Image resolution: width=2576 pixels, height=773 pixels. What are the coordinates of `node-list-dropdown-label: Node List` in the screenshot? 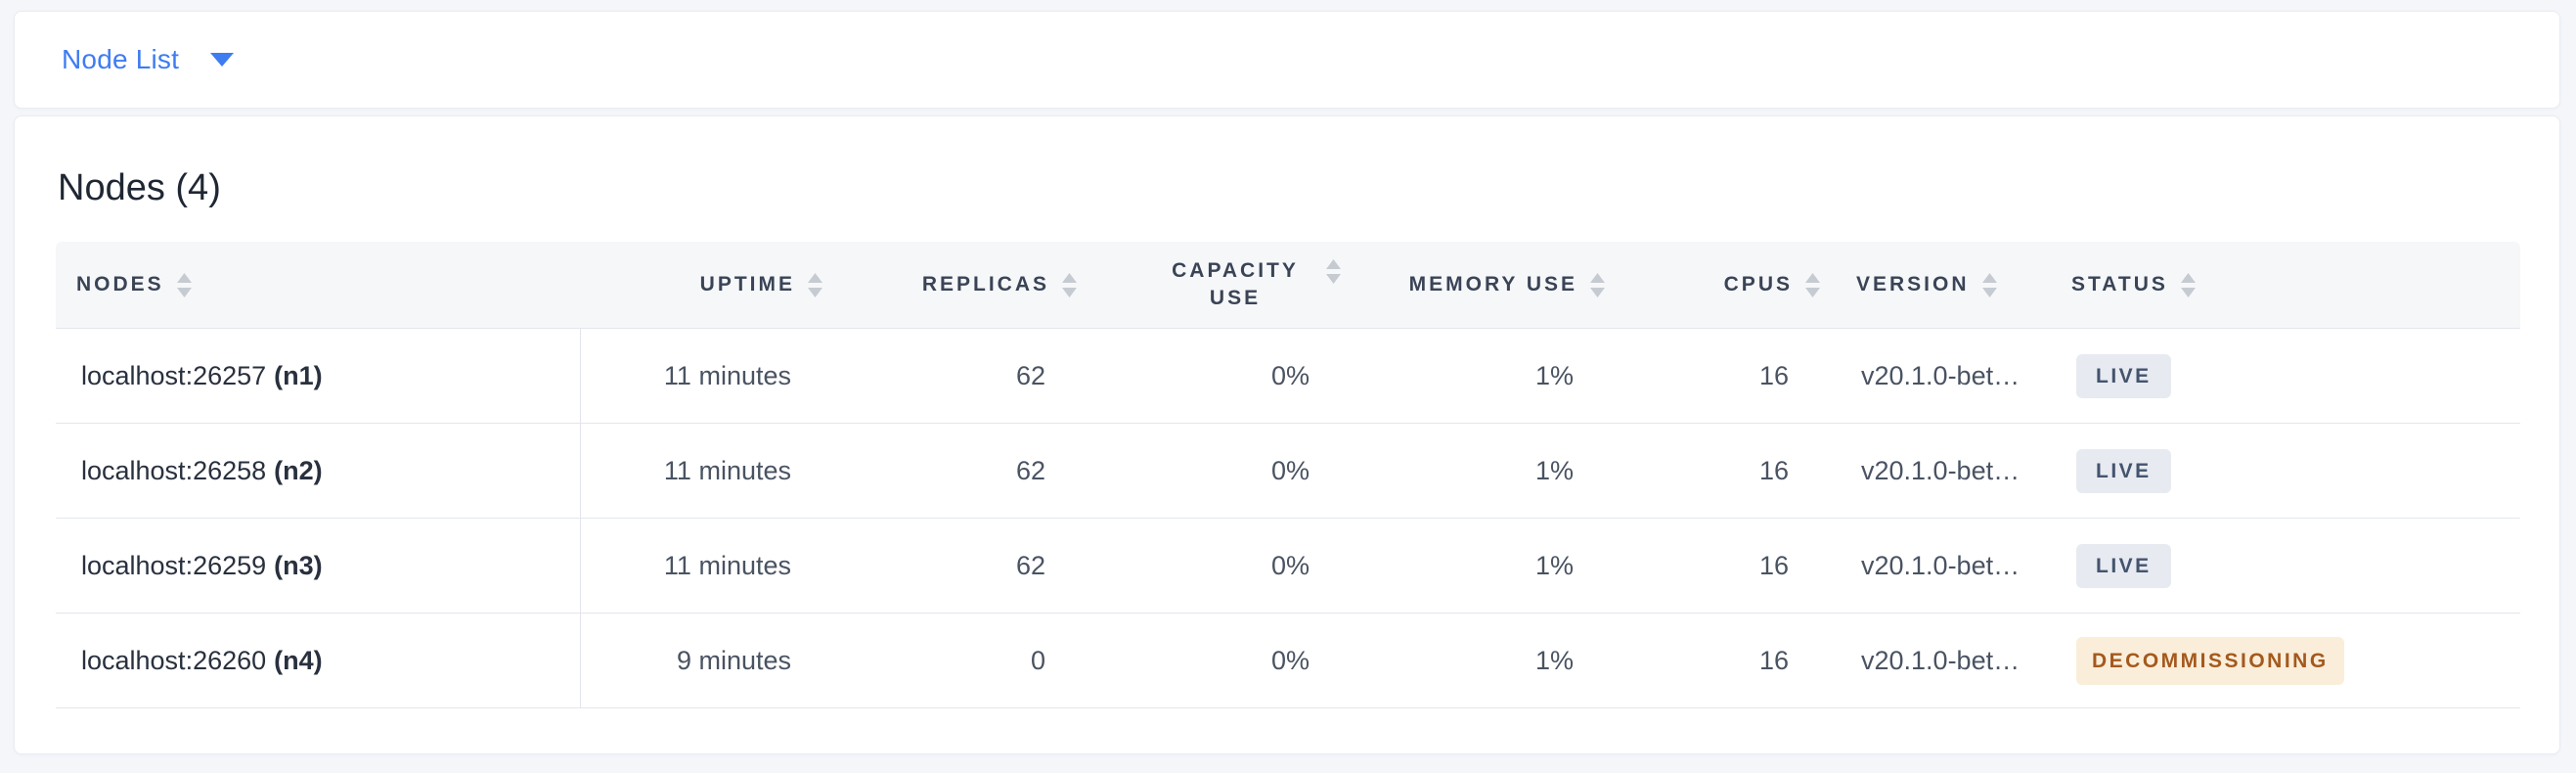 It's located at (121, 59).